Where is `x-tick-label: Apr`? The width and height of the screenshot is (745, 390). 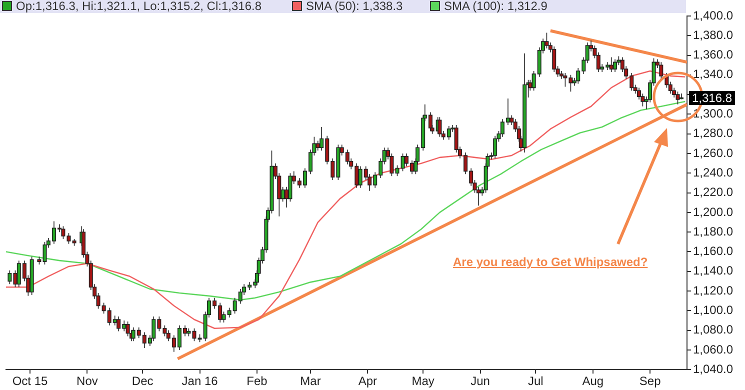
x-tick-label: Apr is located at coordinates (368, 381).